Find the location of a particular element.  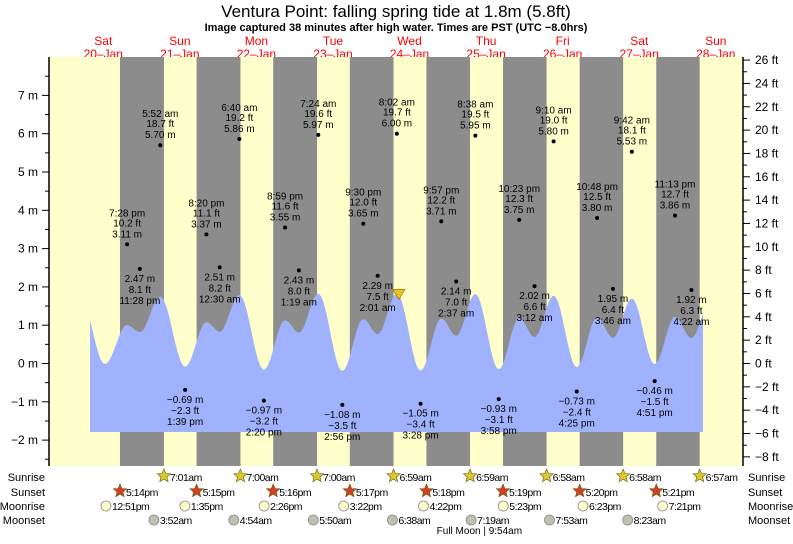

moonrise-row-label: Moonrise is located at coordinates (22, 507).